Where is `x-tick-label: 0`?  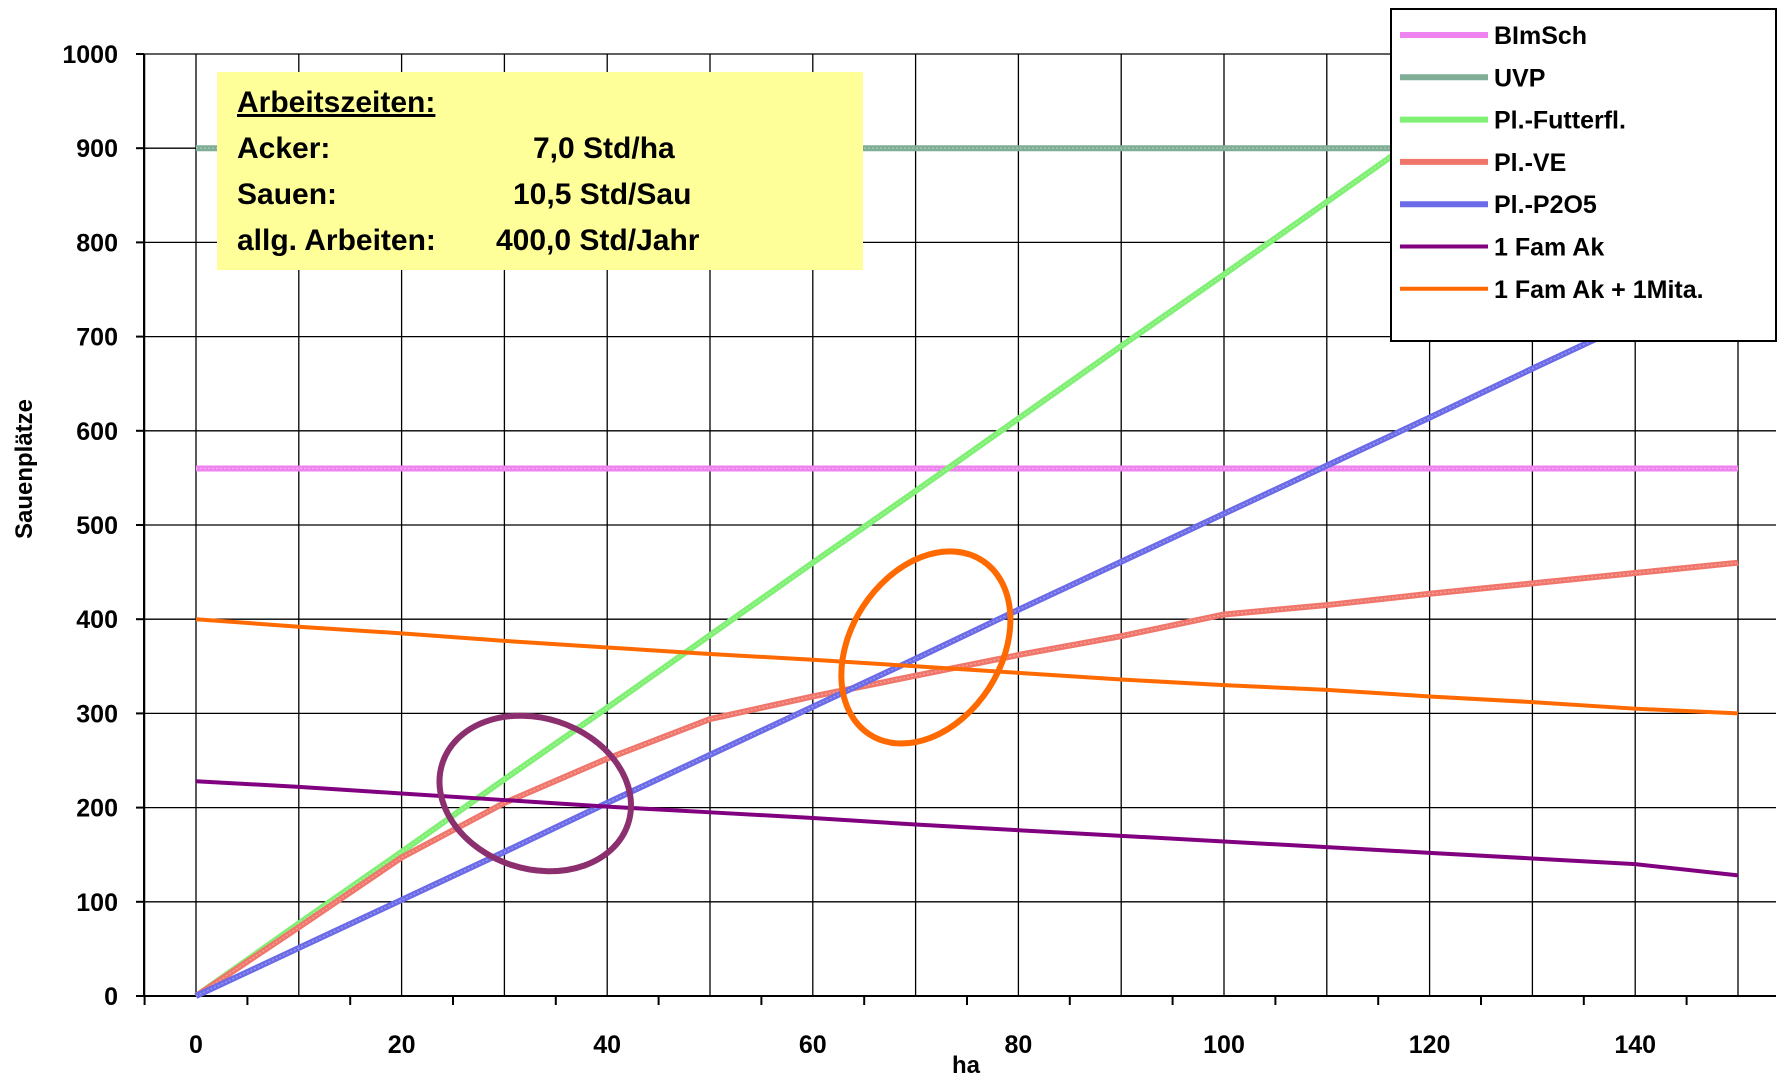
x-tick-label: 0 is located at coordinates (196, 1045).